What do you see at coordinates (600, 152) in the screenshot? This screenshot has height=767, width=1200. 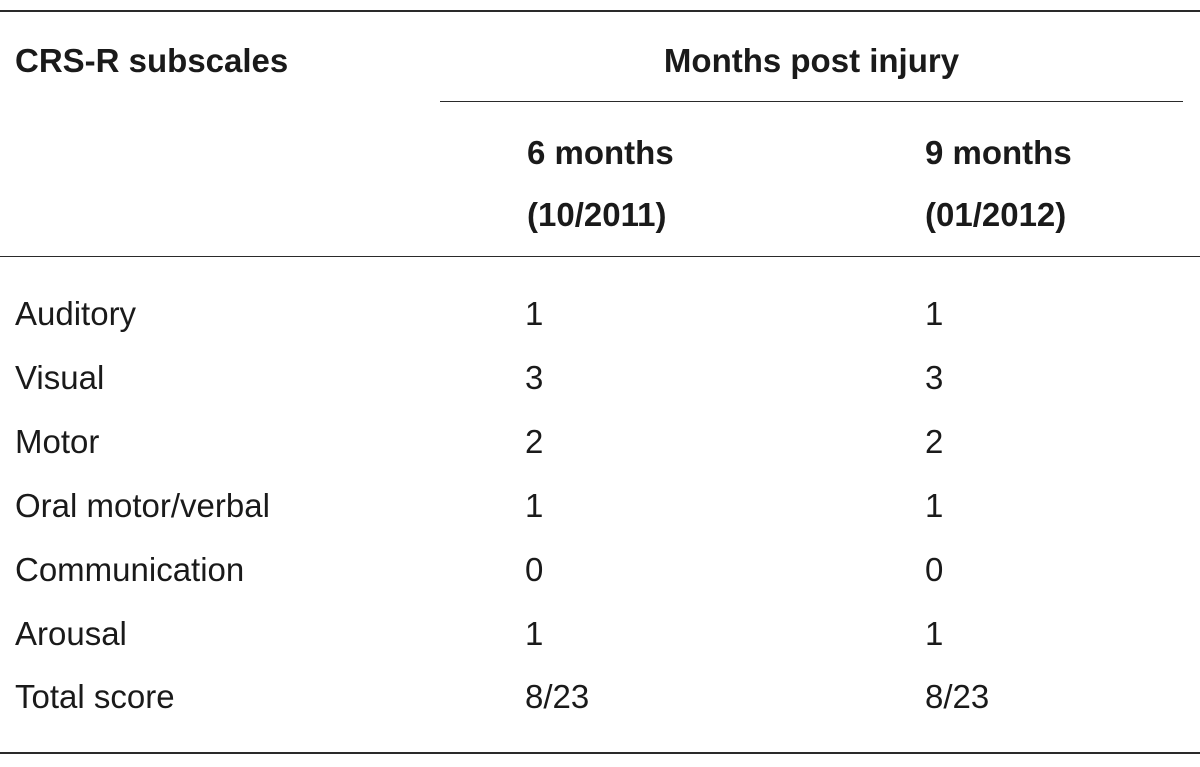 I see `column-header-6-months: 6 months` at bounding box center [600, 152].